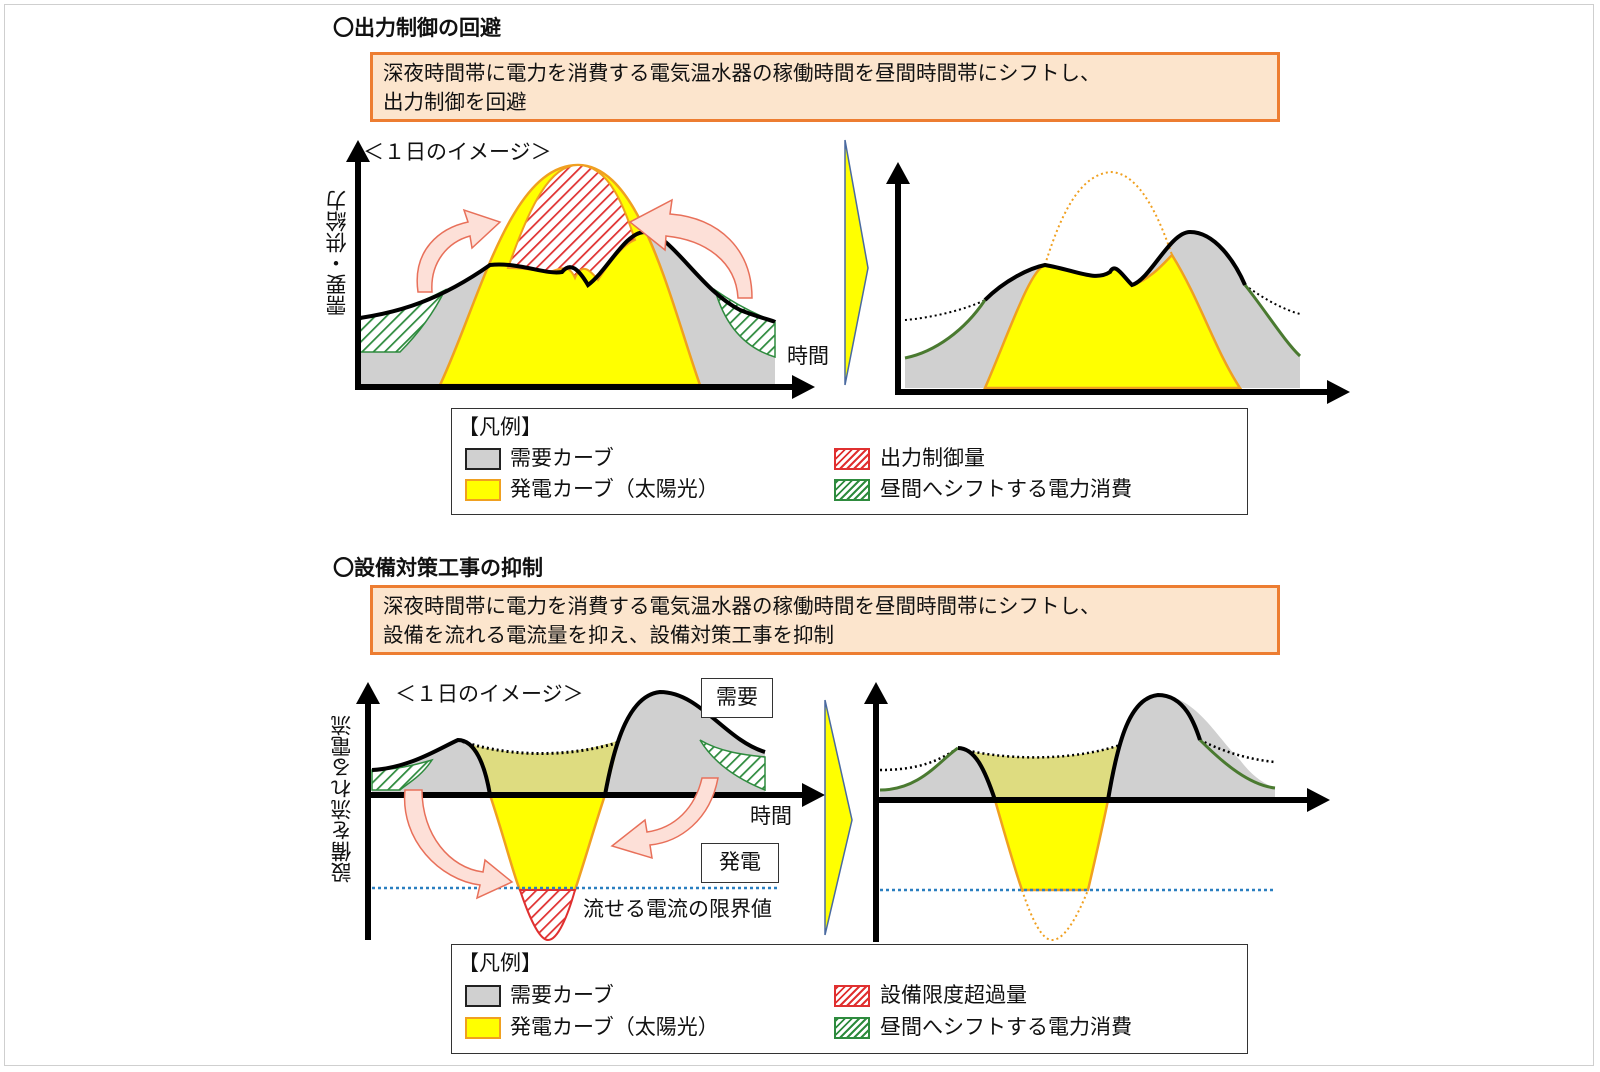  I want to click on demand-box: 需要, so click(737, 698).